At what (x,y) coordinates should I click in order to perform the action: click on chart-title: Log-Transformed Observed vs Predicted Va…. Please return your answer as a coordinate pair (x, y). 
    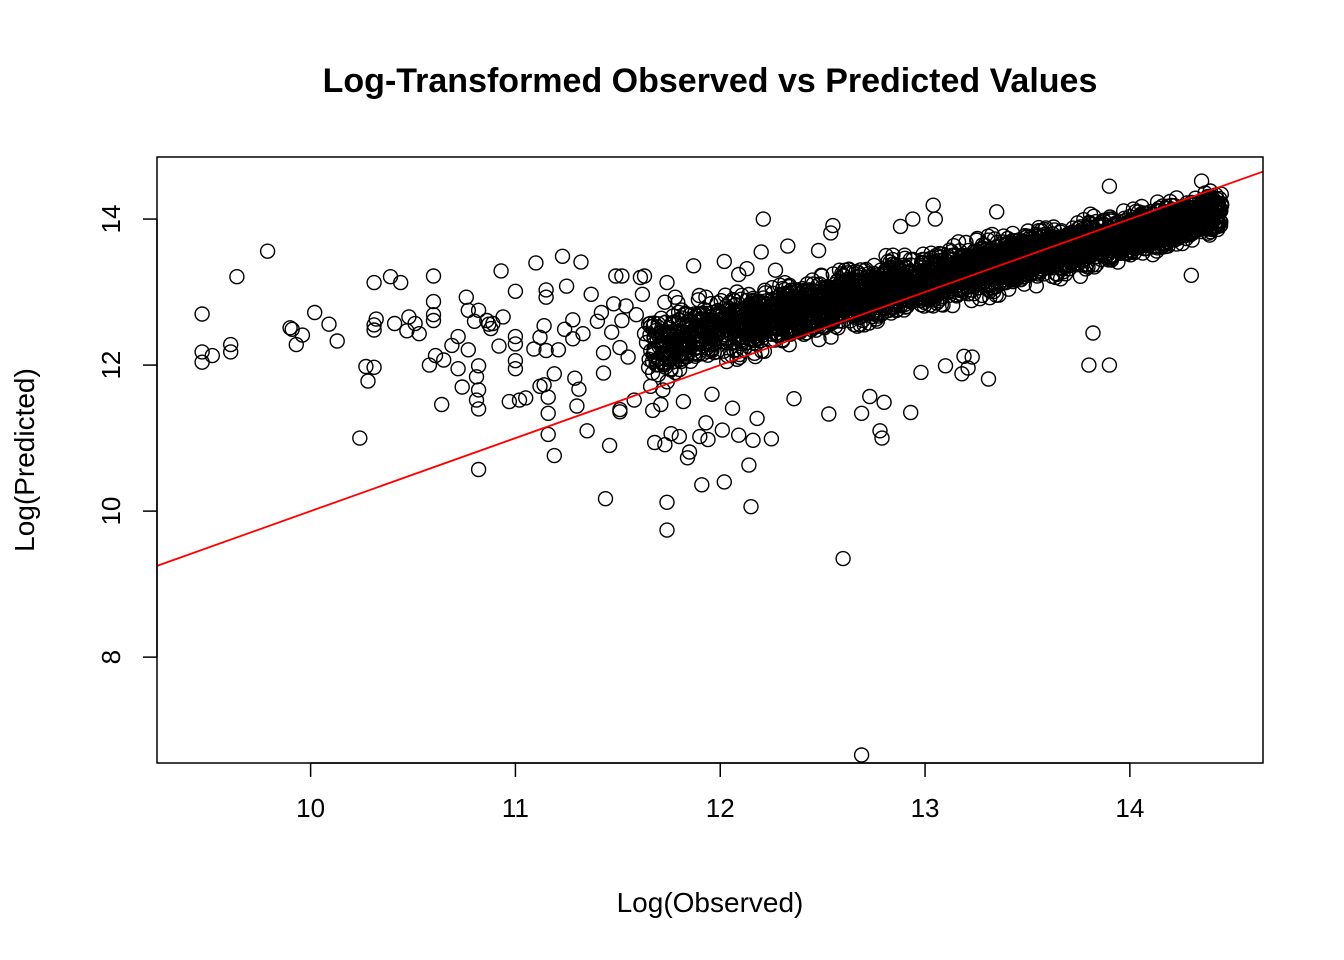
    Looking at the image, I should click on (710, 81).